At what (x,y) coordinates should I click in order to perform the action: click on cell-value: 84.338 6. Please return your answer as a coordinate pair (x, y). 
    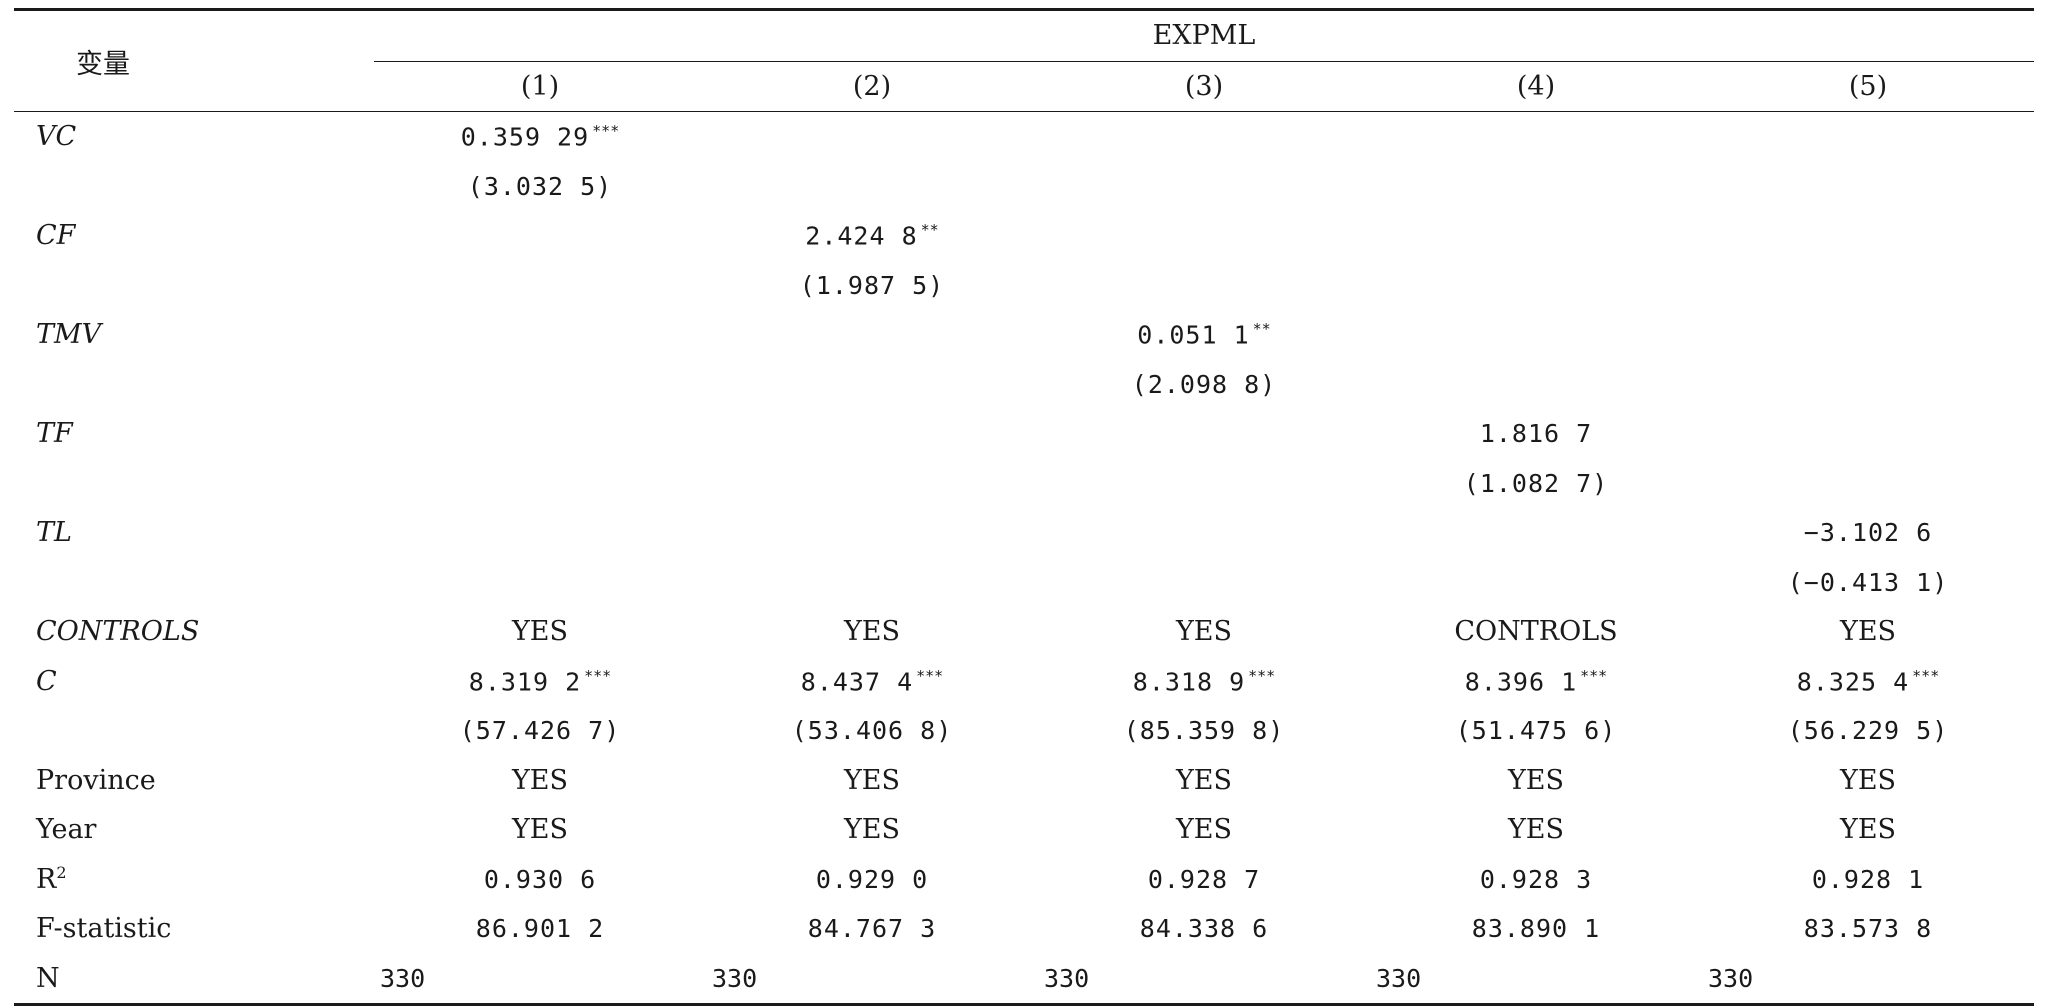
    Looking at the image, I should click on (1204, 929).